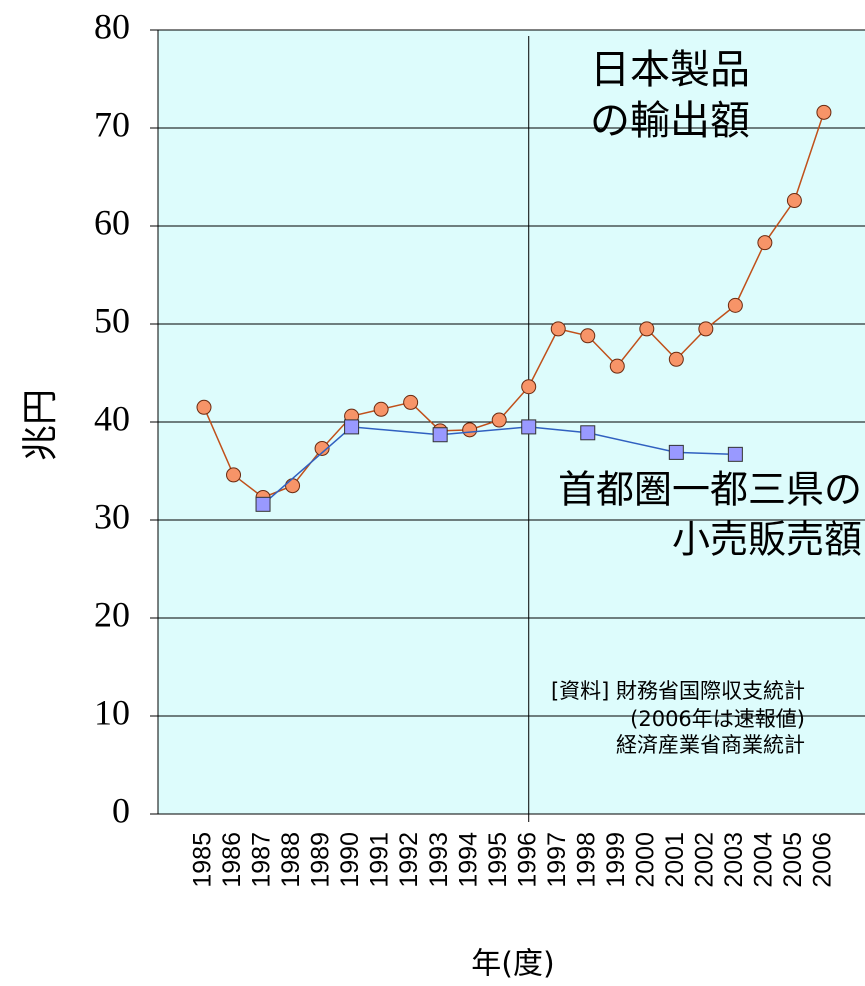 This screenshot has height=986, width=865. Describe the element at coordinates (557, 860) in the screenshot. I see `x-tick-label: 1997` at that location.